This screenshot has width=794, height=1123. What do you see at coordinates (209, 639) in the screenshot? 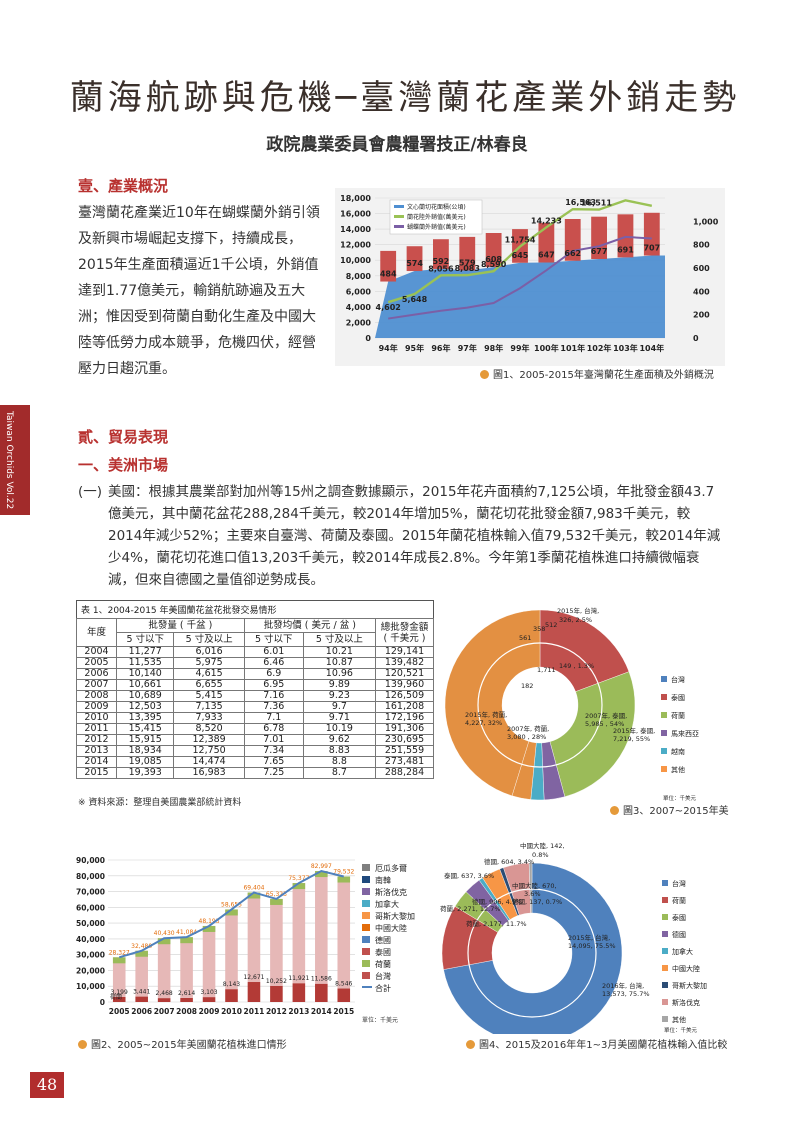
I see `table-subheader: 5 寸及以上` at bounding box center [209, 639].